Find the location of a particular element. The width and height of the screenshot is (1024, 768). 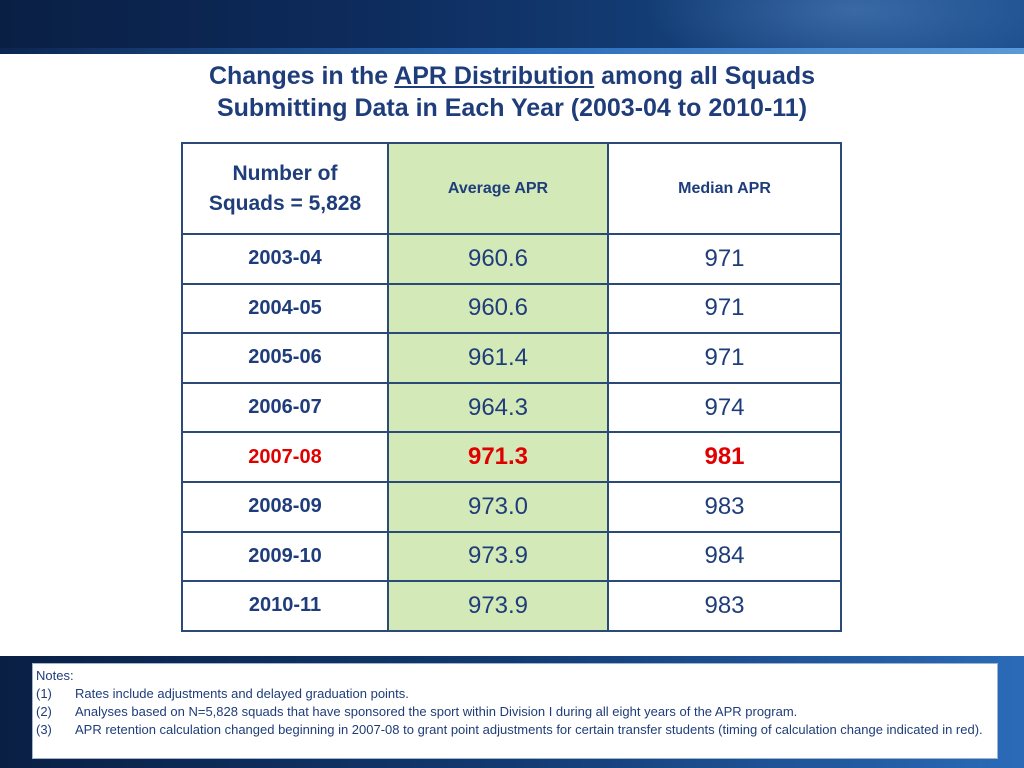

median-apr-cell: 981 is located at coordinates (724, 457).